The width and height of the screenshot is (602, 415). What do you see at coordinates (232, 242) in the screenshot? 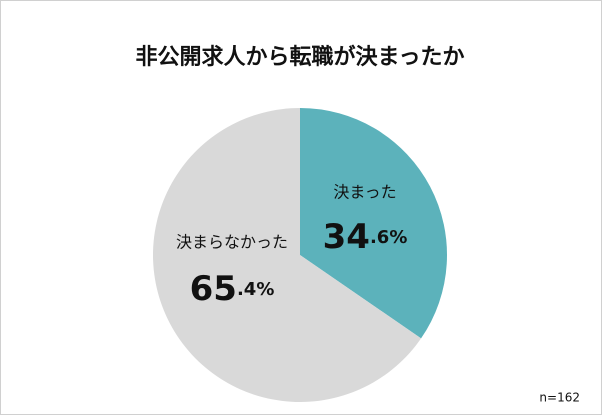
I see `slice-label: 決まらなかった` at bounding box center [232, 242].